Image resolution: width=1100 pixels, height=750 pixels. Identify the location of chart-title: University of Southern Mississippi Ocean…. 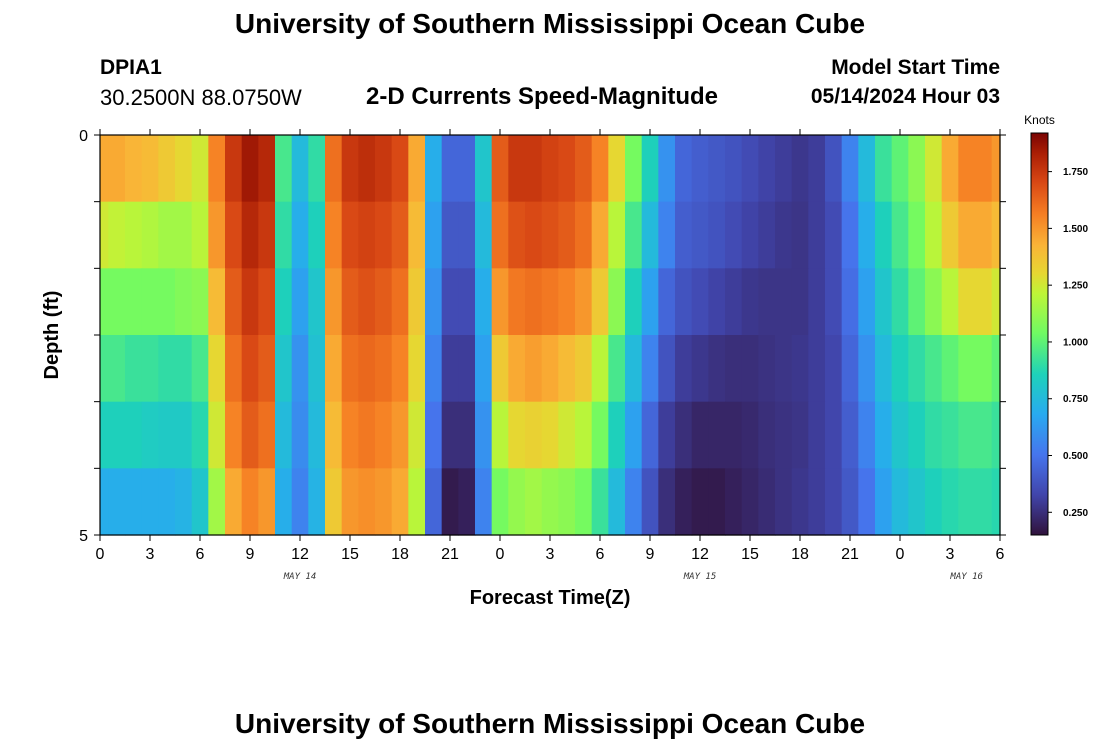
(550, 23).